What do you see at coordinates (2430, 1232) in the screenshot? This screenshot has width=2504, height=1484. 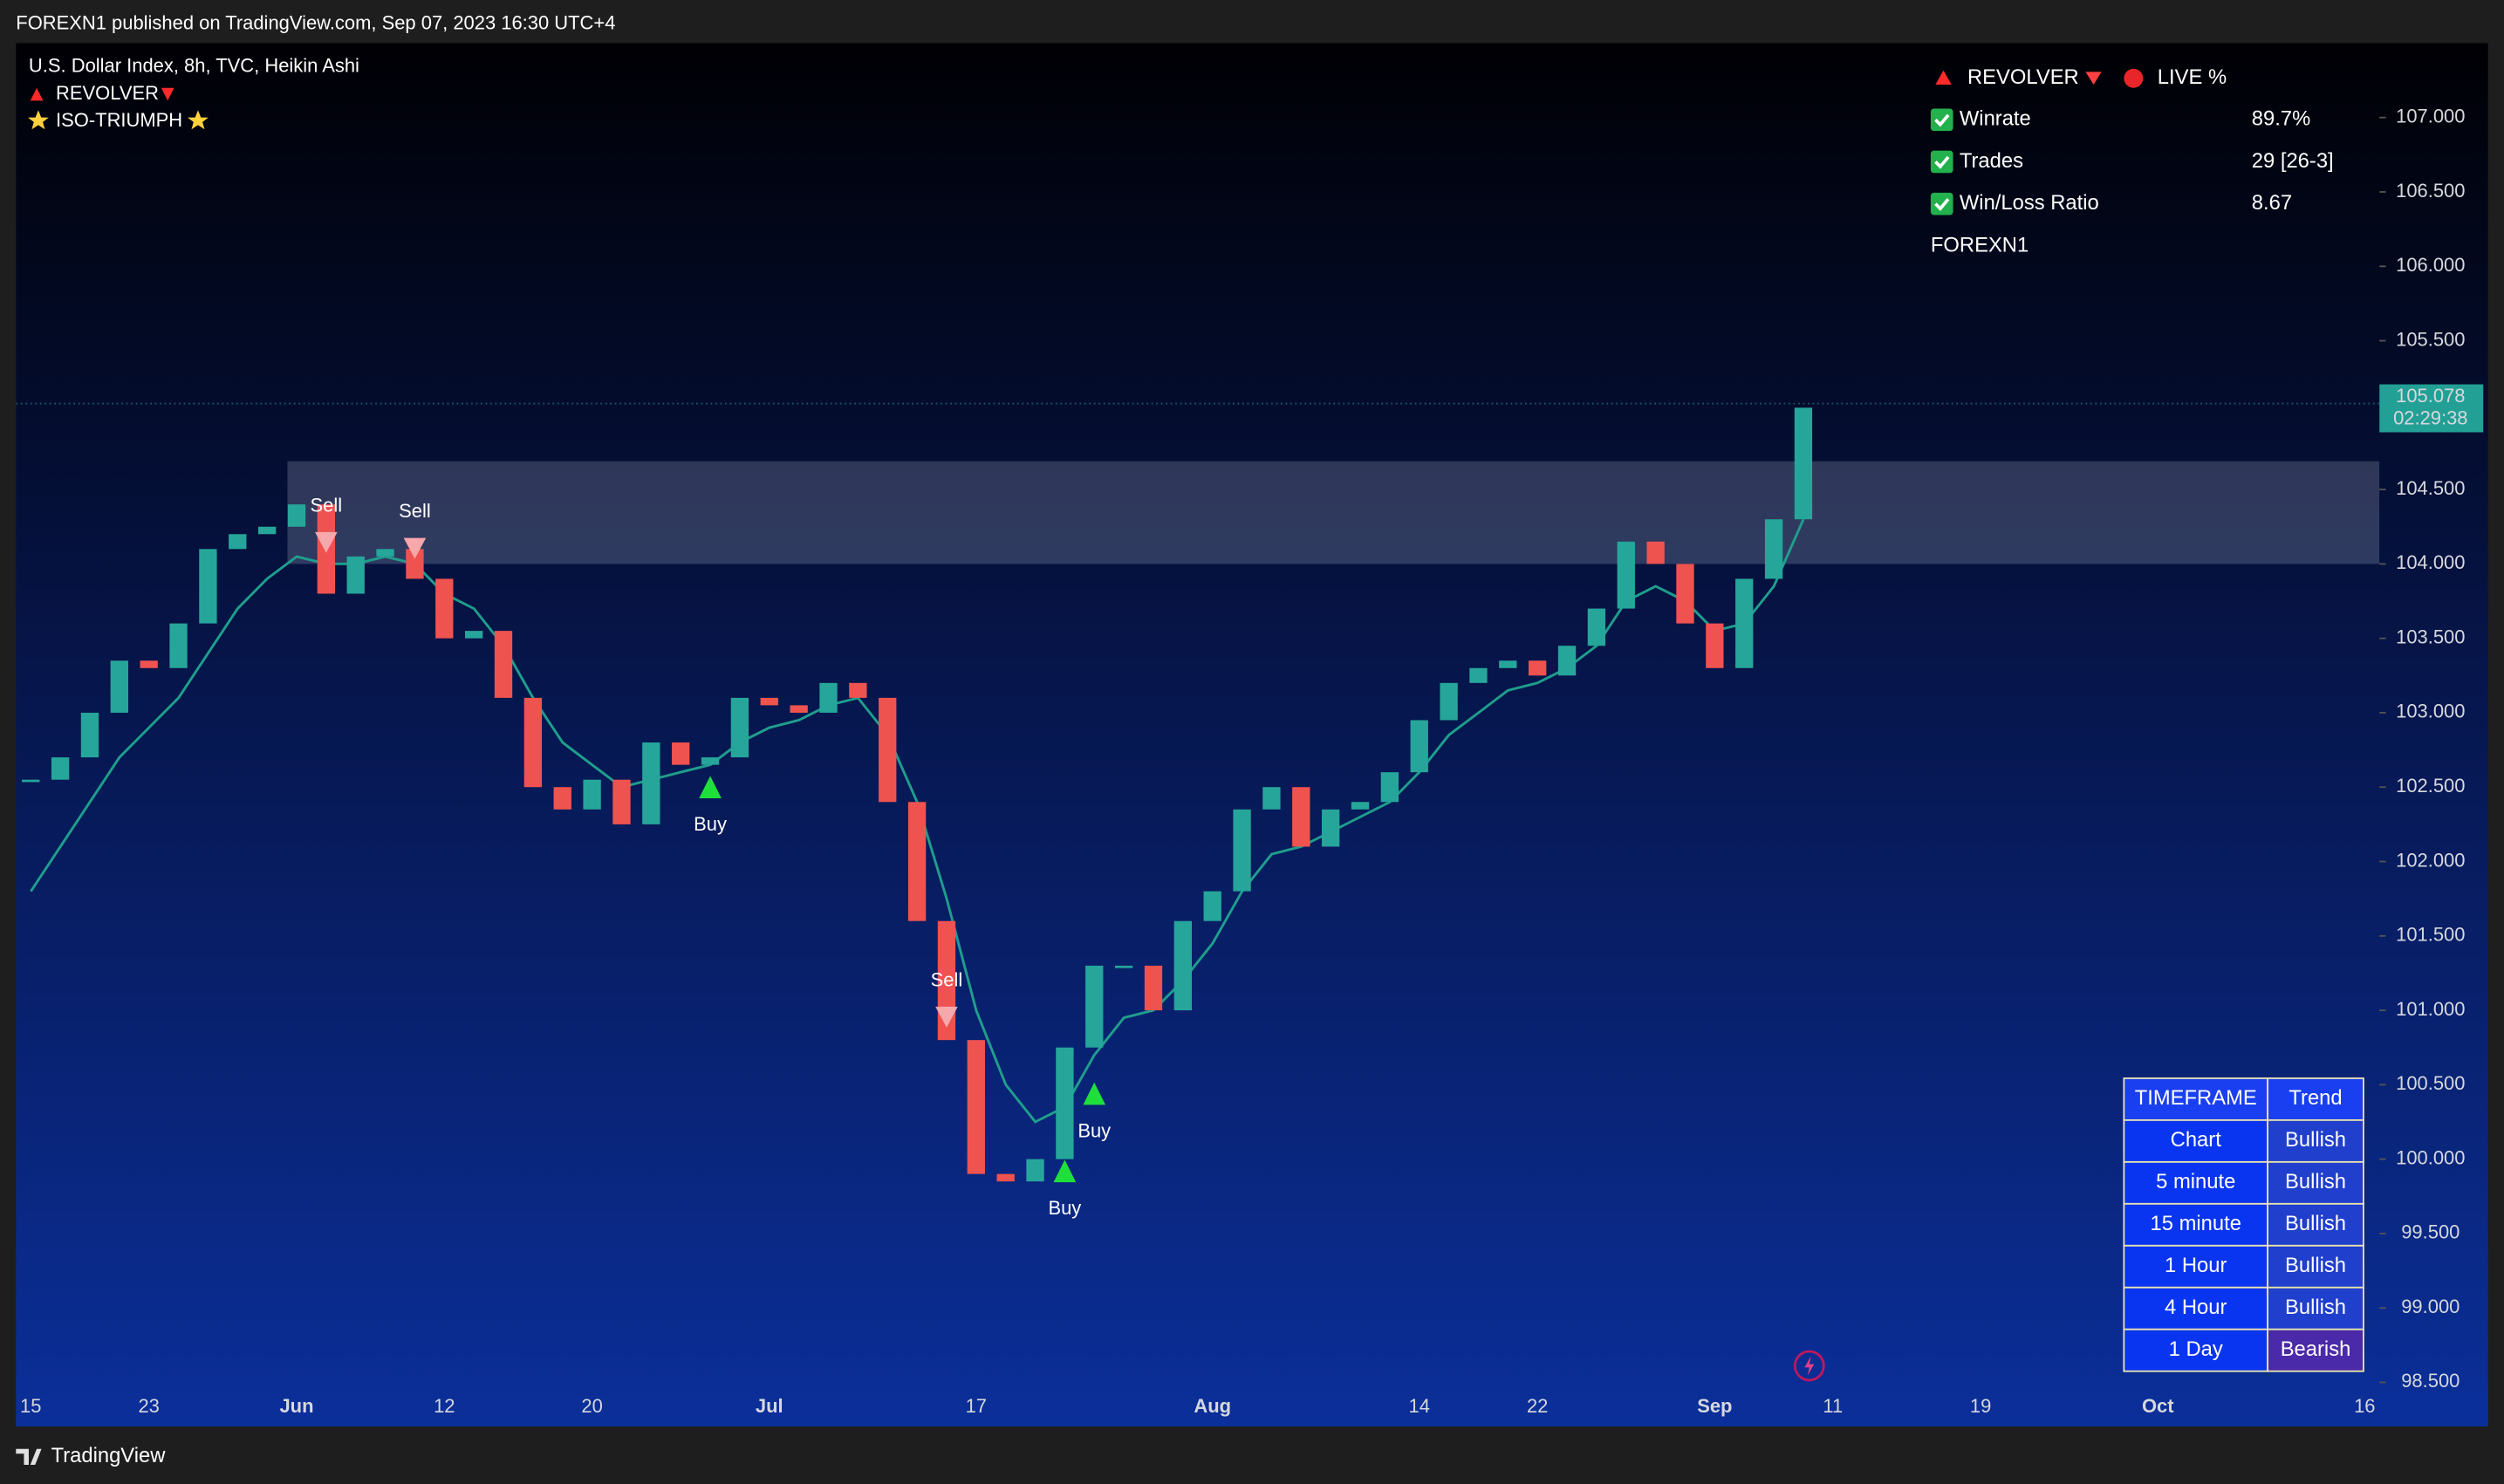 I see `y-tick-label: 99.500` at bounding box center [2430, 1232].